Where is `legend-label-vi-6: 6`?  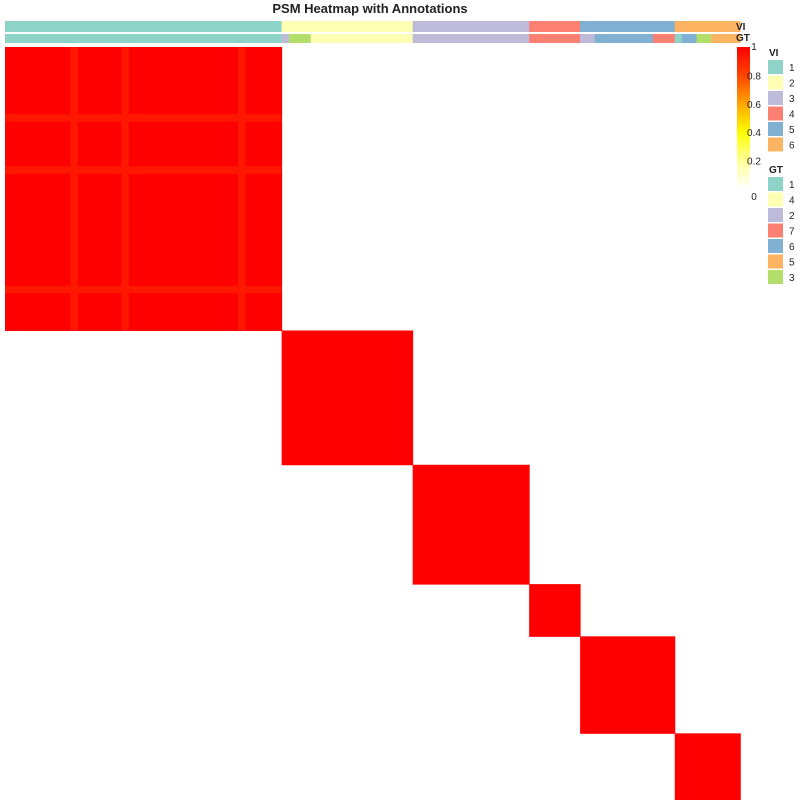 legend-label-vi-6: 6 is located at coordinates (792, 146).